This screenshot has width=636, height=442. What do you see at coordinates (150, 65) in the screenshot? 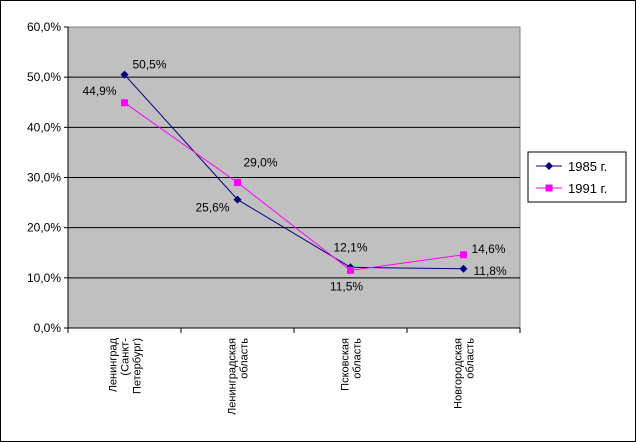
I see `data-label: 50,5%` at bounding box center [150, 65].